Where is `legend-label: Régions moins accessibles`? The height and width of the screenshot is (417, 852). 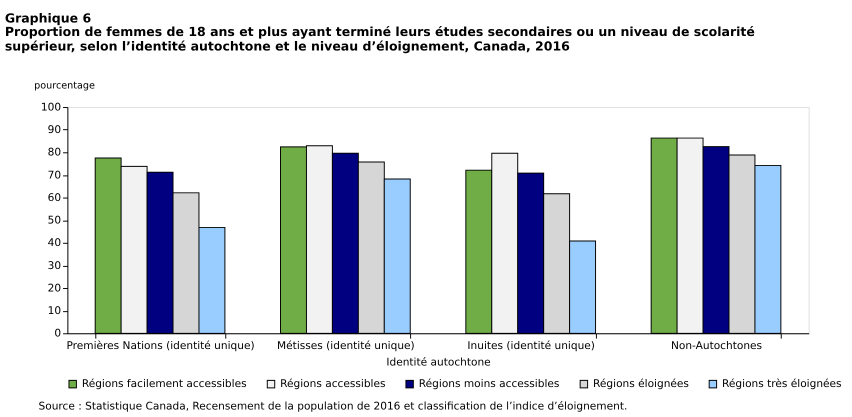
legend-label: Régions moins accessibles is located at coordinates (489, 384).